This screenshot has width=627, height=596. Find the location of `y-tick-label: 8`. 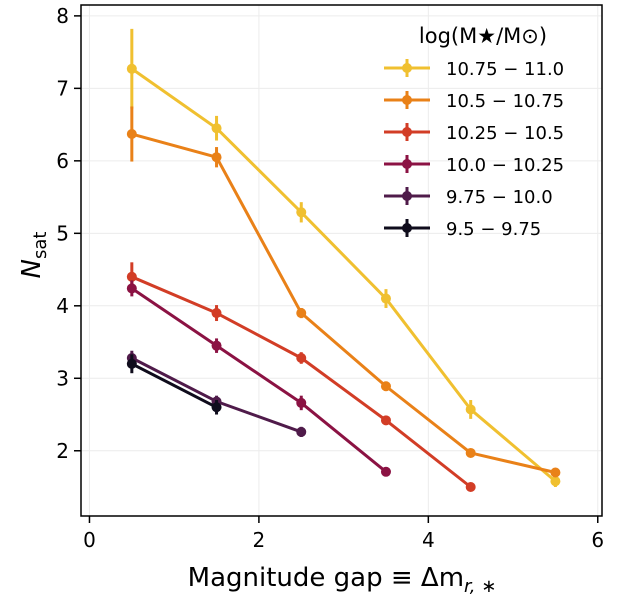

y-tick-label: 8 is located at coordinates (62, 16).